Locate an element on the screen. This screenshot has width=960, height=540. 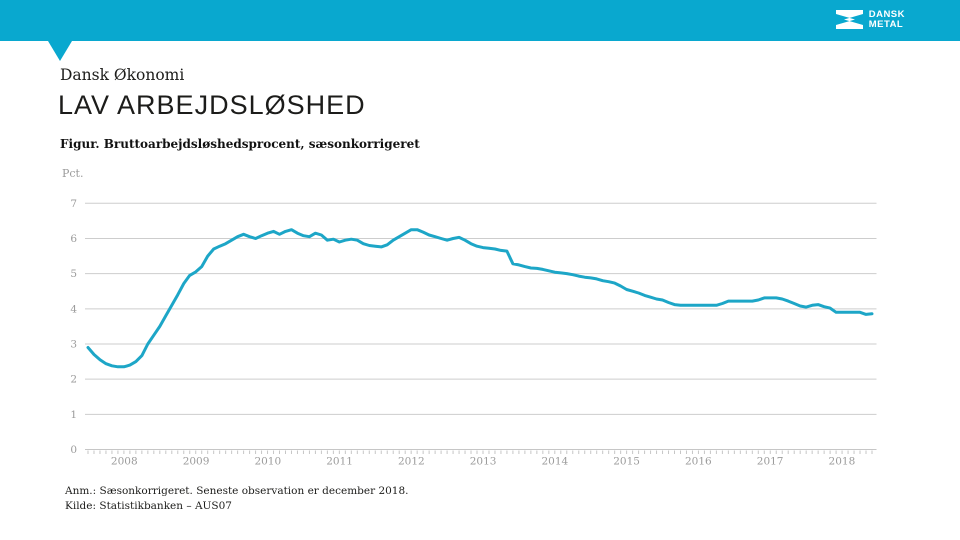
x-axis-year-label: 2014 is located at coordinates (554, 462).